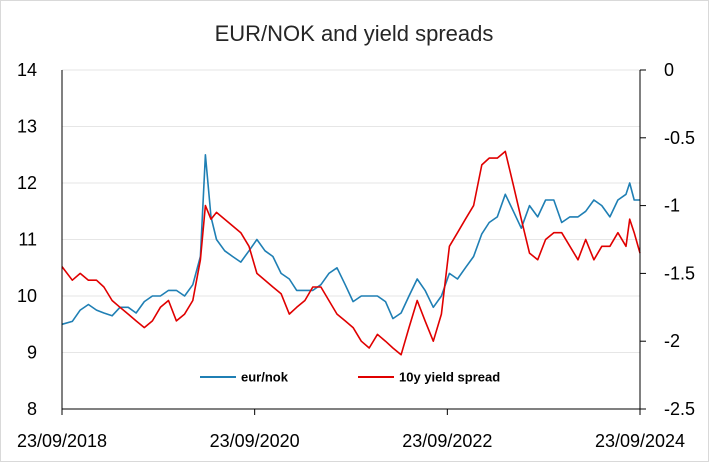  Describe the element at coordinates (27, 296) in the screenshot. I see `y-left-tick-label: 10` at that location.